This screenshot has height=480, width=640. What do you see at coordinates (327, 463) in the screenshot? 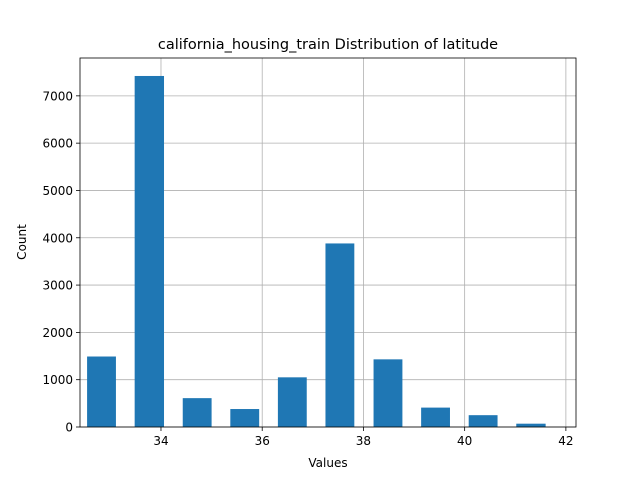
I see `x-axis-label: Values` at bounding box center [327, 463].